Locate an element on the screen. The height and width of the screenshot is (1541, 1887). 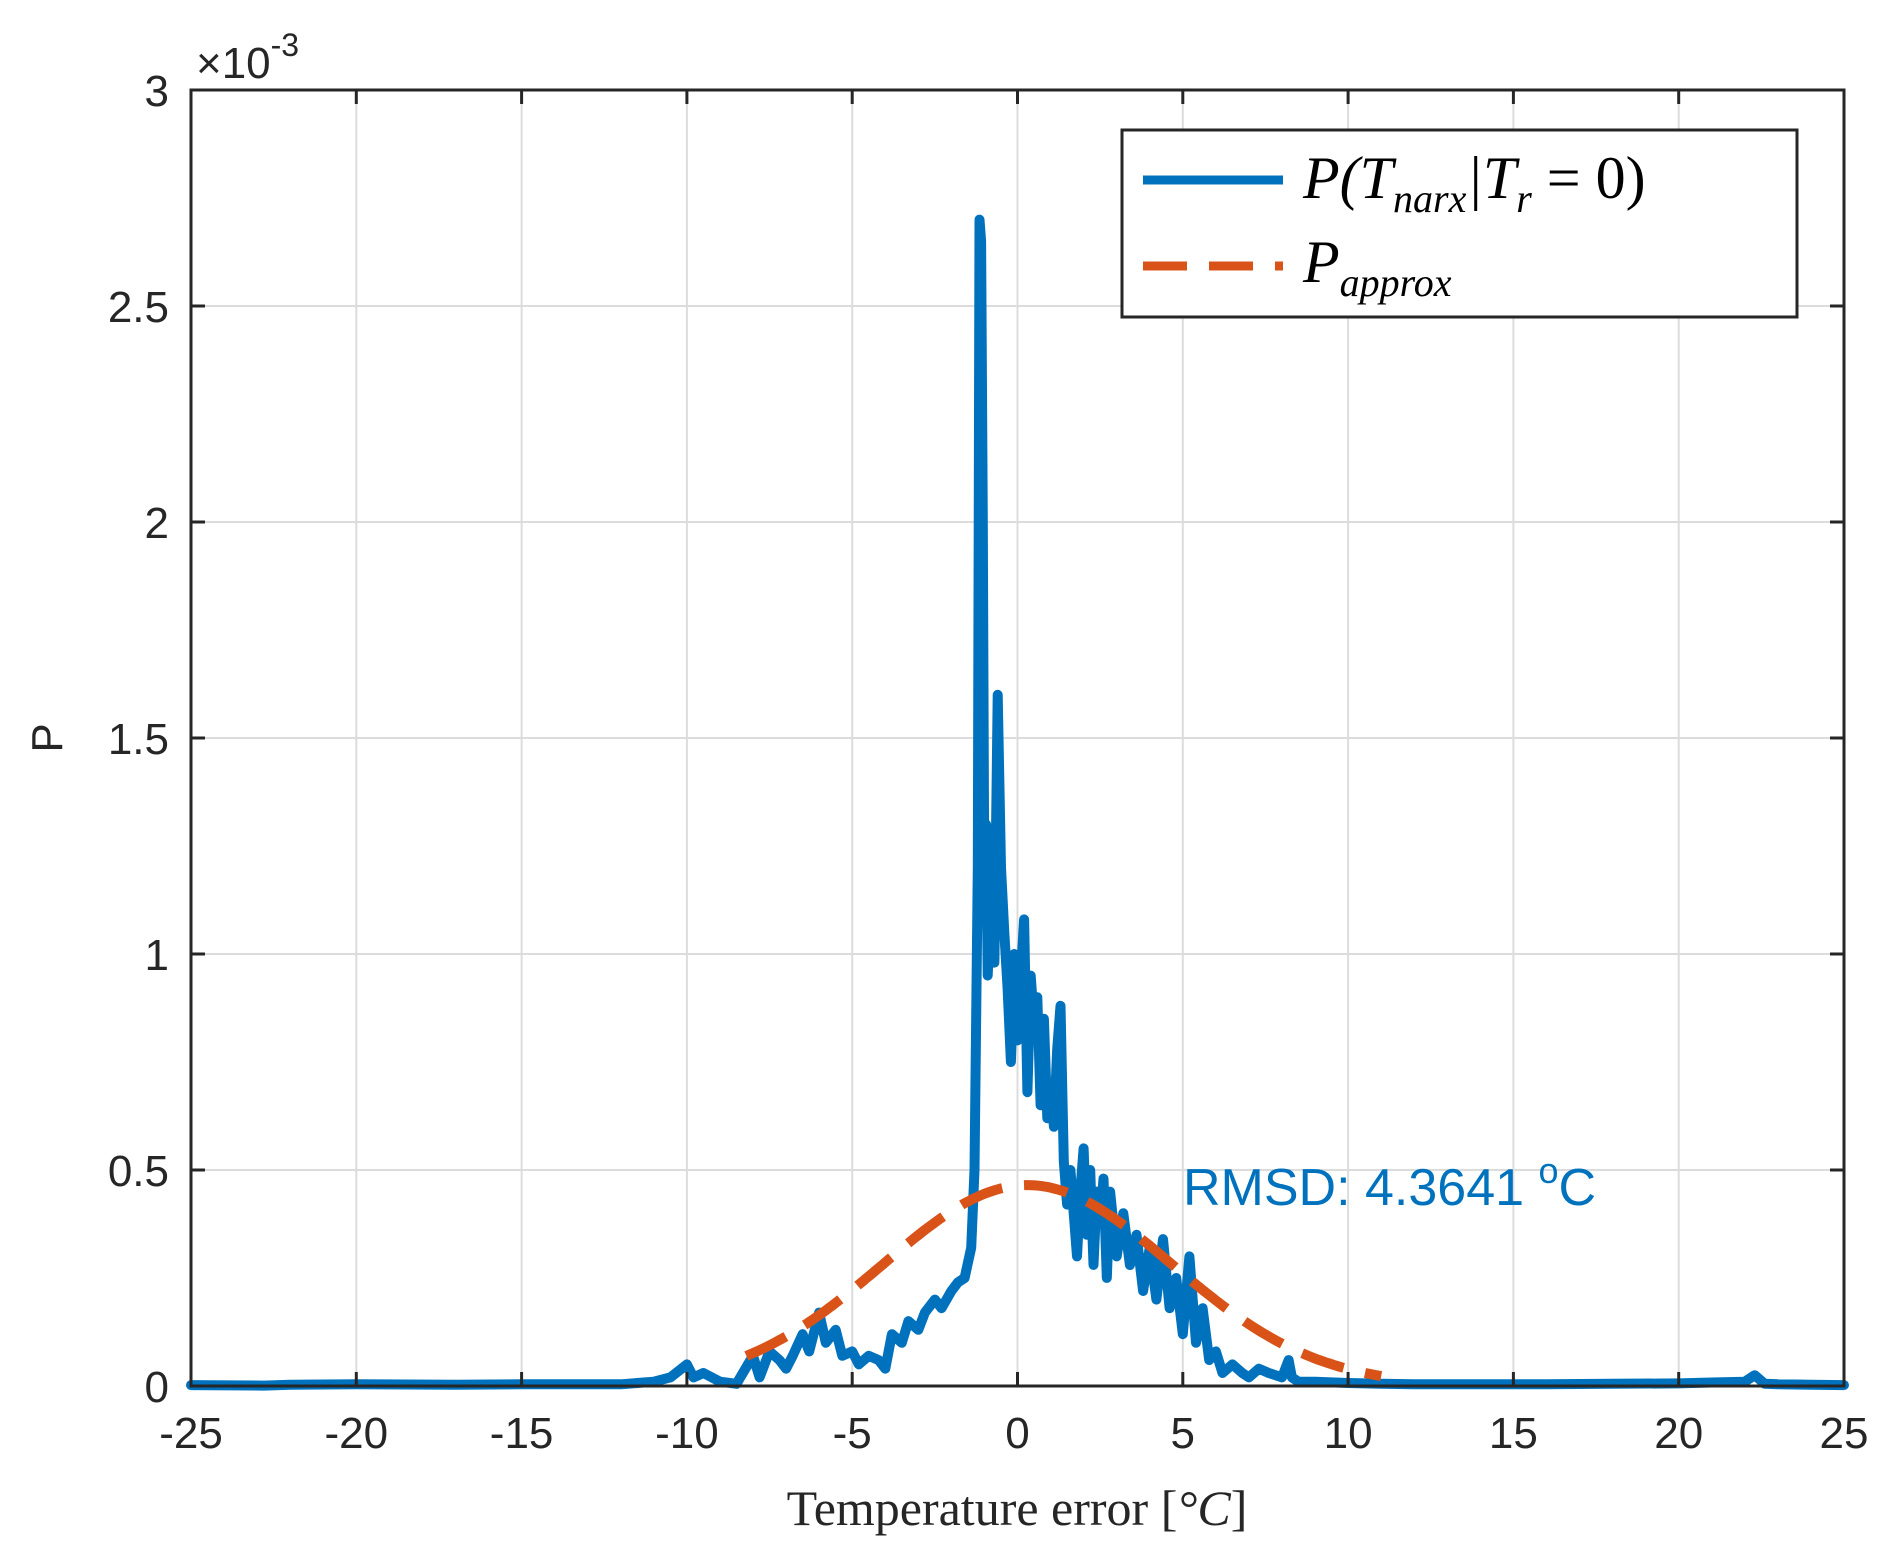
x-tick-label: -10 is located at coordinates (687, 1433).